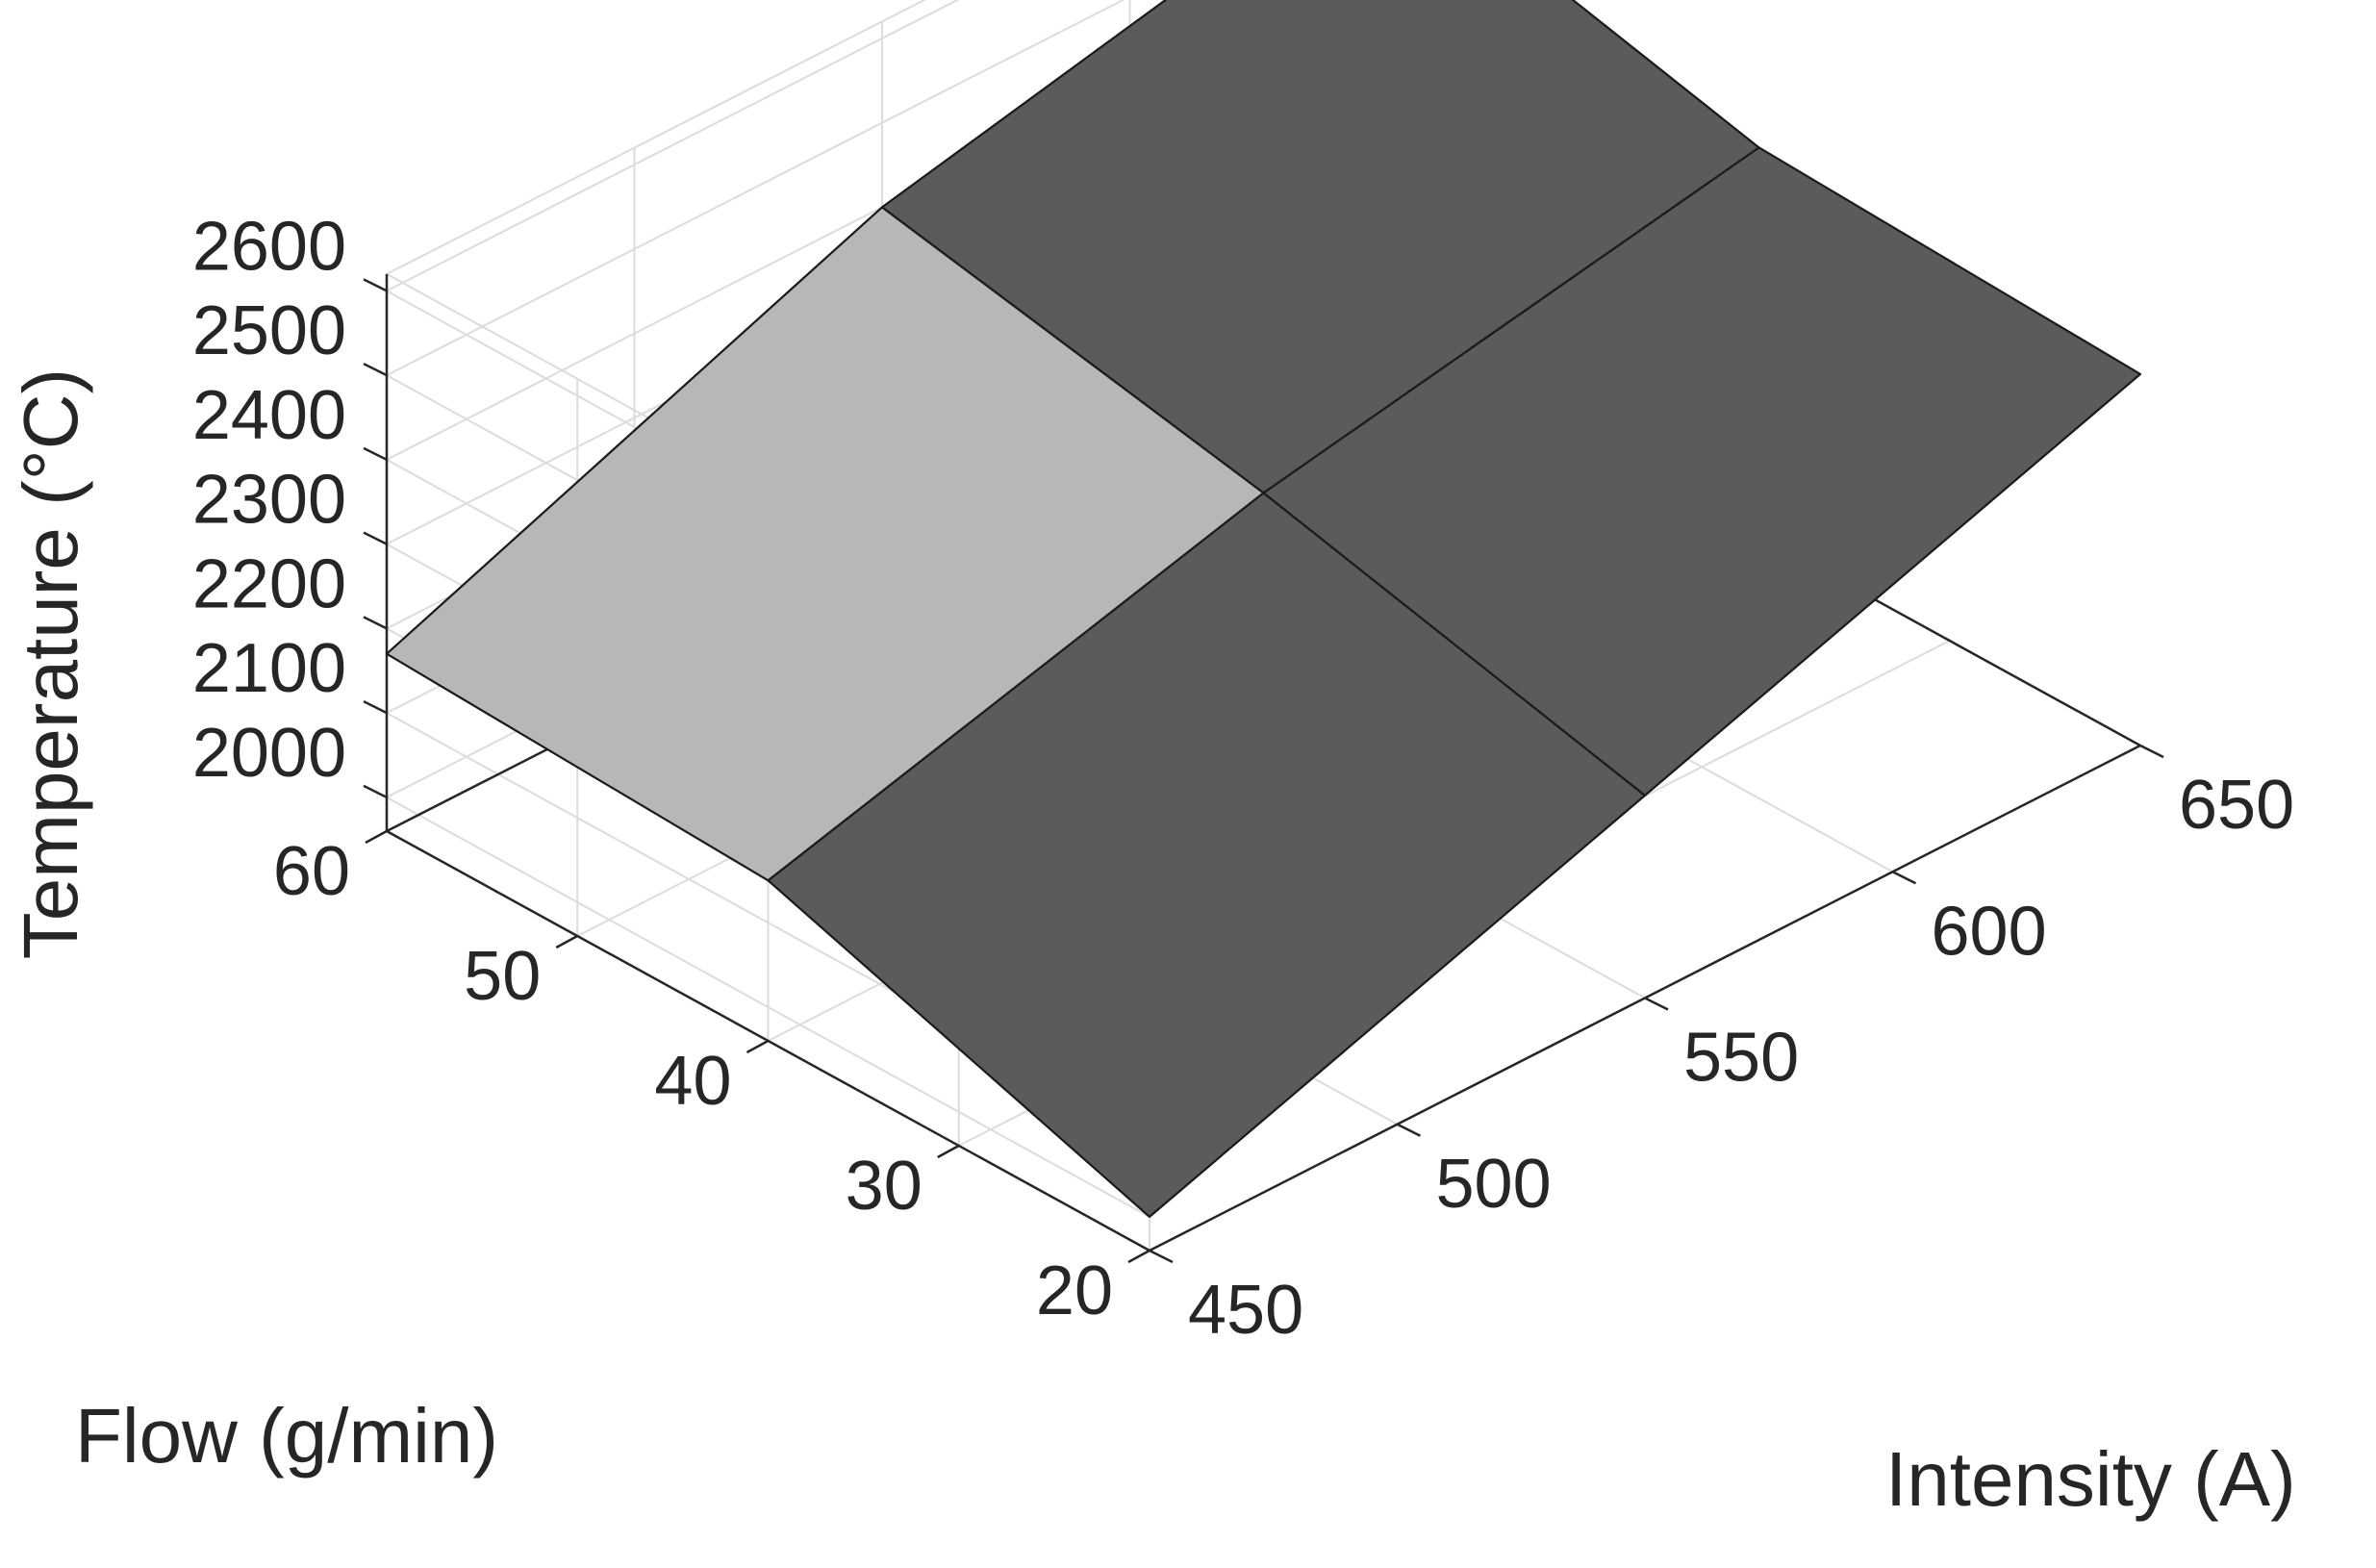 This screenshot has height=1568, width=2376. I want to click on side-wall-grid-line, so click(768, 1007).